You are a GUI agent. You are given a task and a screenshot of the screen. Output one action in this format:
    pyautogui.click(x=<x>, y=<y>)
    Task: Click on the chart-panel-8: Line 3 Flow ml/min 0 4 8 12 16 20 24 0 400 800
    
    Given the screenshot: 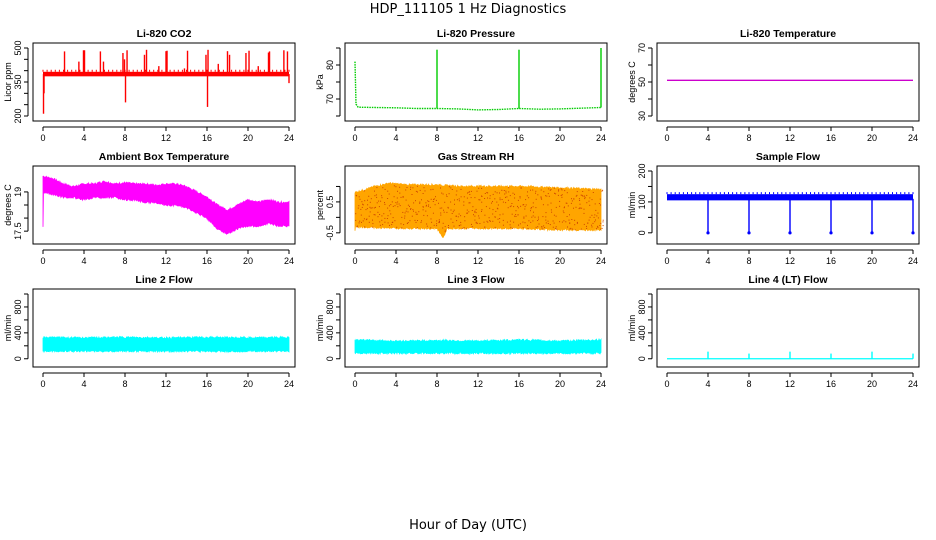 What is the action you would take?
    pyautogui.click(x=461, y=331)
    